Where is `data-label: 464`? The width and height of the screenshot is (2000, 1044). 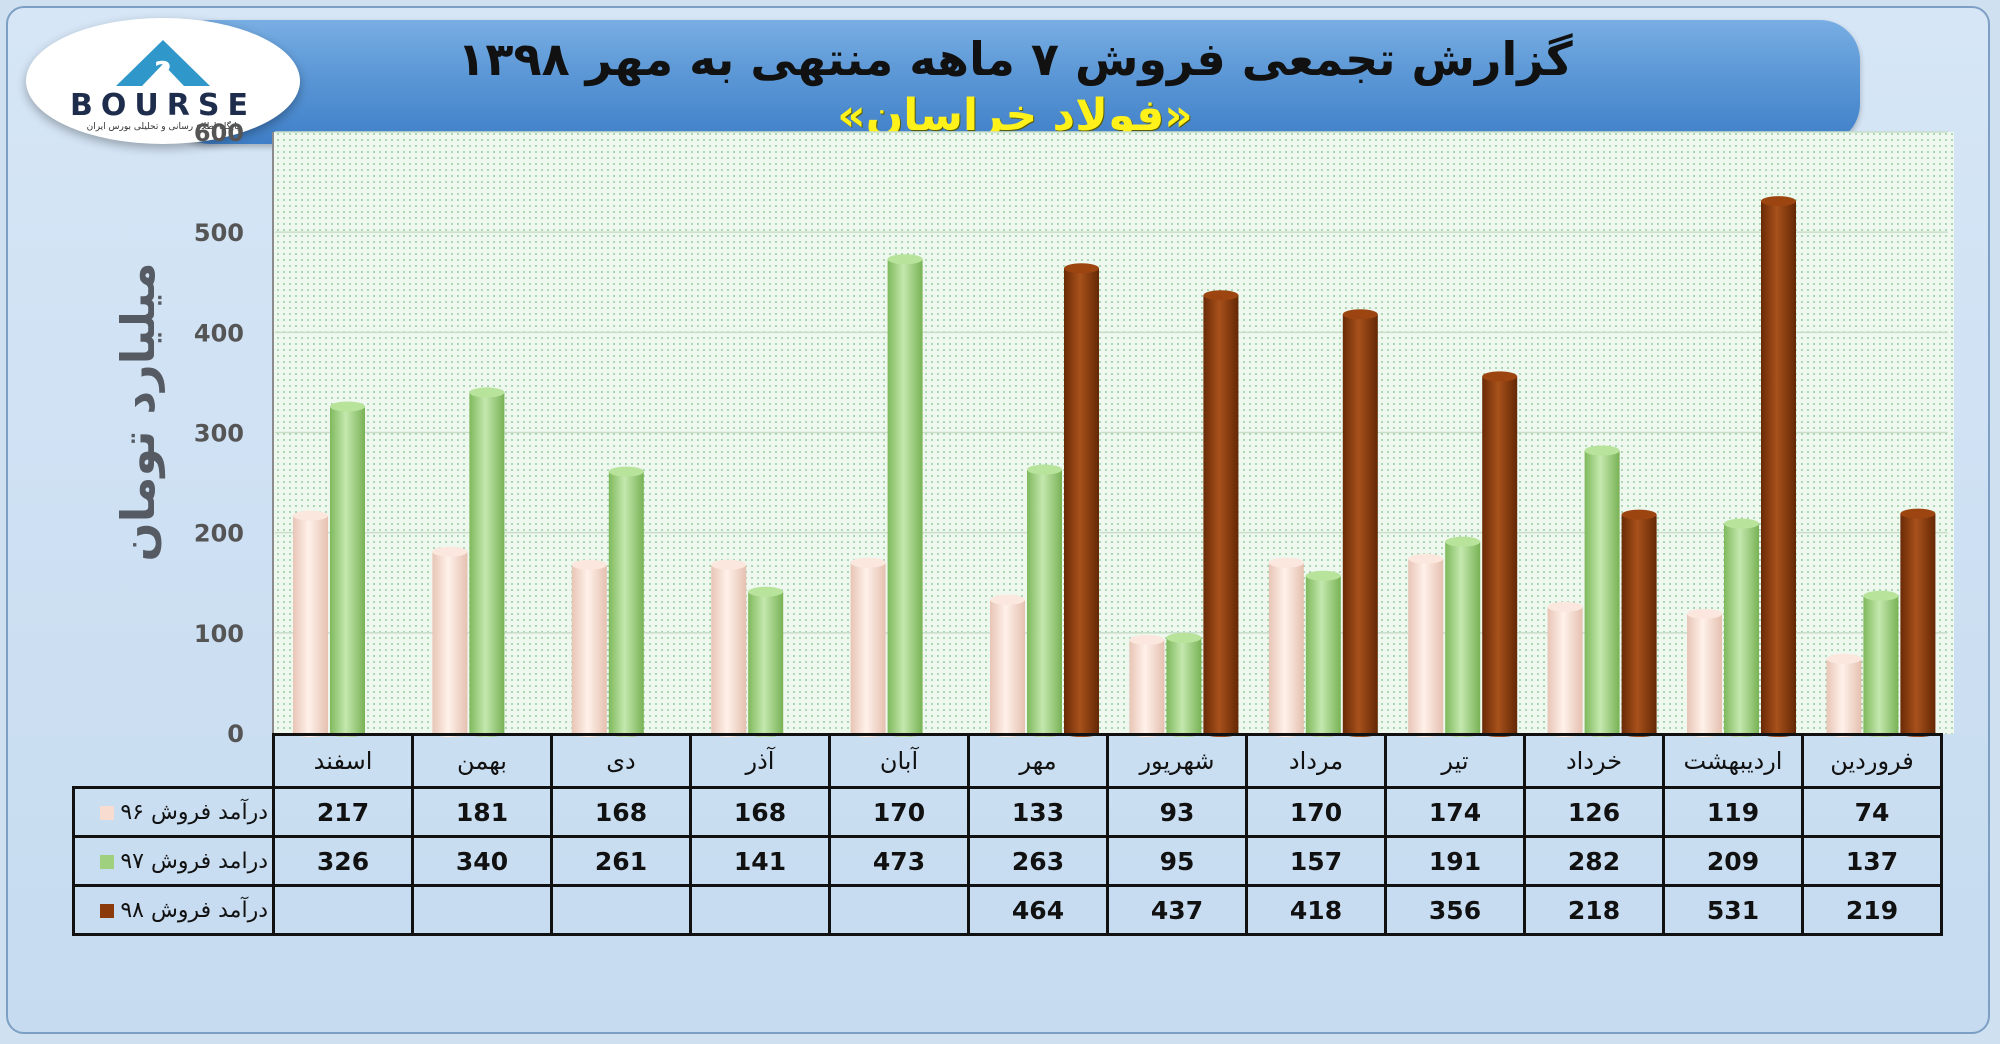
data-label: 464 is located at coordinates (1038, 910).